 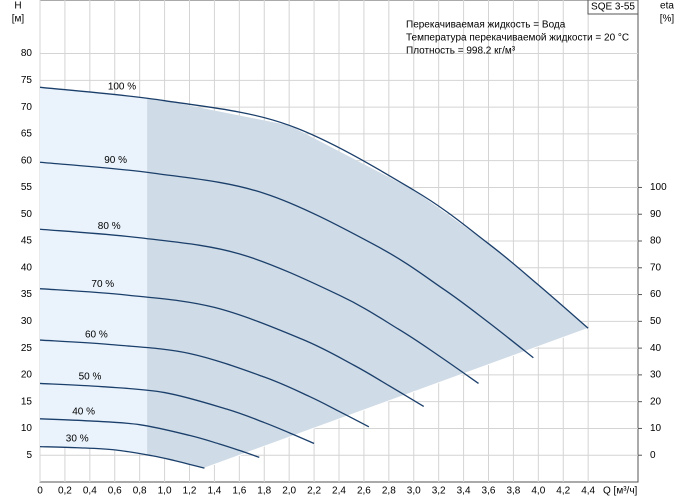 What do you see at coordinates (656, 241) in the screenshot?
I see `y2-tick-label: 80` at bounding box center [656, 241].